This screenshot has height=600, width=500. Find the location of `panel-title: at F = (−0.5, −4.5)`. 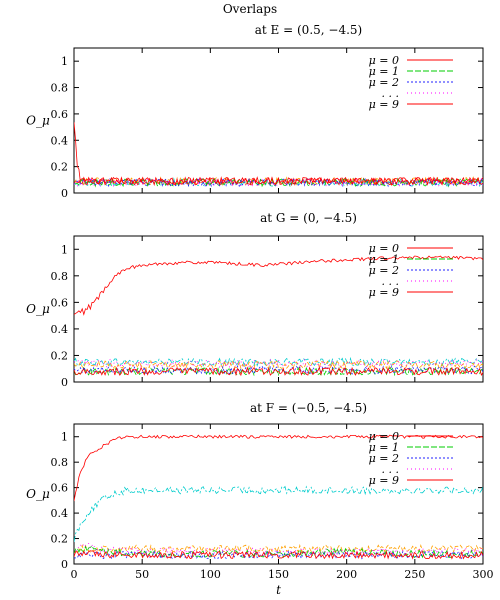

panel-title: at F = (−0.5, −4.5) is located at coordinates (308, 408).